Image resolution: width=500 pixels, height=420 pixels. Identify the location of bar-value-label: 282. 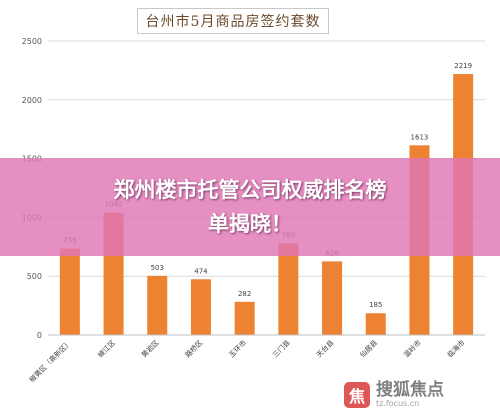
(244, 294).